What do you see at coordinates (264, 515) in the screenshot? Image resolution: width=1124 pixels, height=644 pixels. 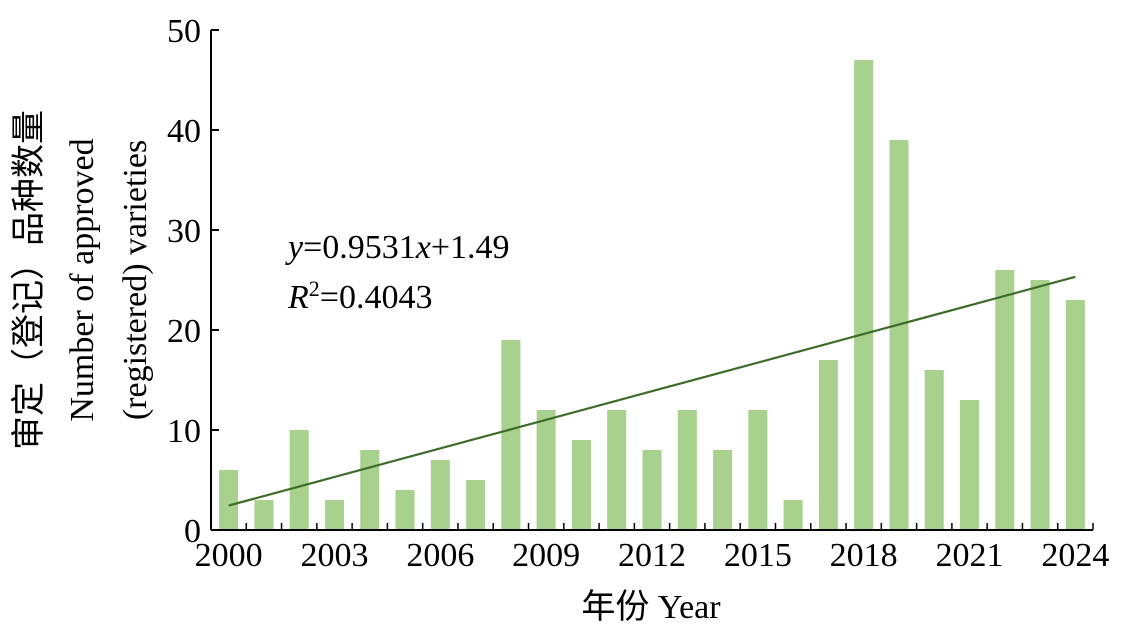 I see `bar-2001` at bounding box center [264, 515].